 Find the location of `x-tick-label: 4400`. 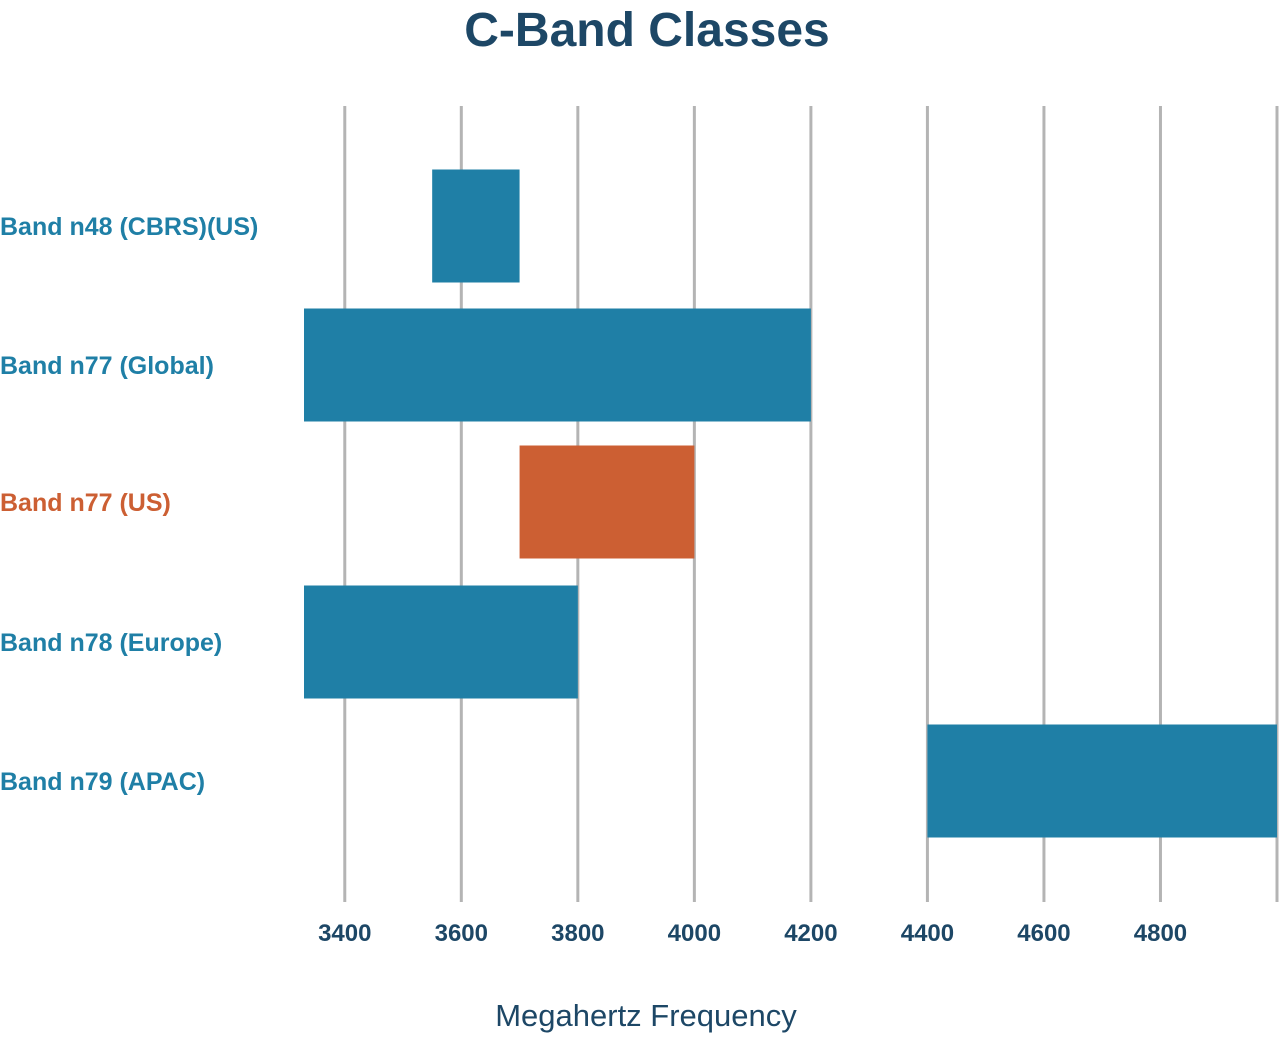

x-tick-label: 4400 is located at coordinates (927, 933).